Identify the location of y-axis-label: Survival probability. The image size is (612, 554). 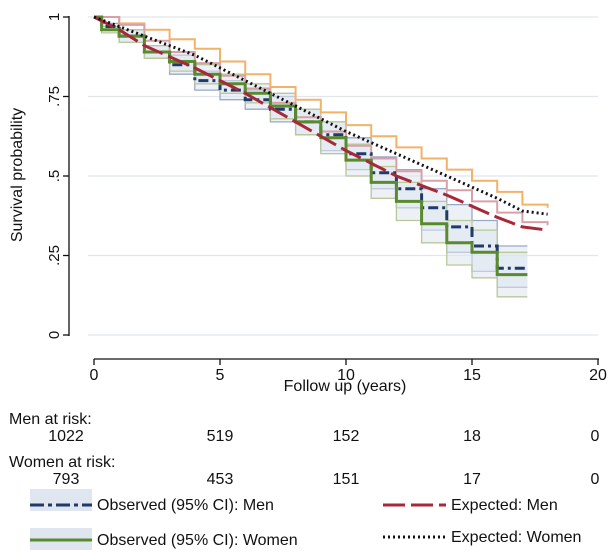
(17, 175).